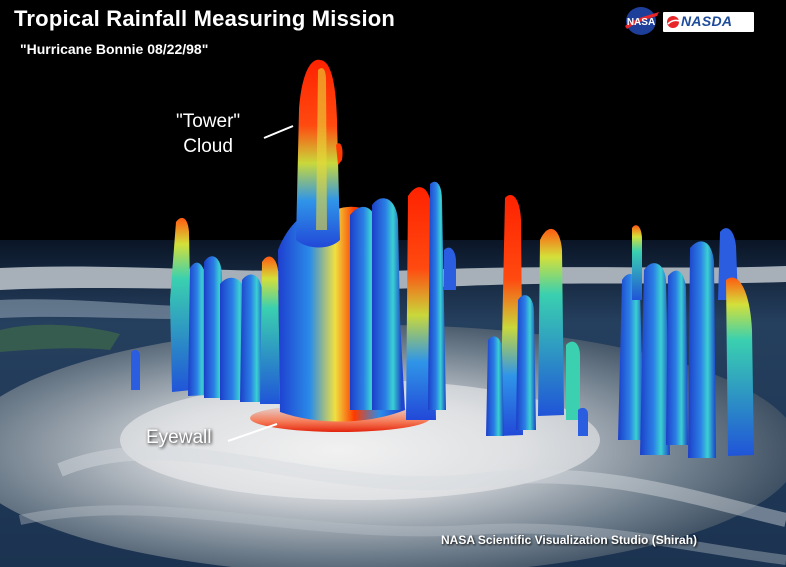 The width and height of the screenshot is (786, 567). What do you see at coordinates (339, 154) in the screenshot?
I see `tower-fragment` at bounding box center [339, 154].